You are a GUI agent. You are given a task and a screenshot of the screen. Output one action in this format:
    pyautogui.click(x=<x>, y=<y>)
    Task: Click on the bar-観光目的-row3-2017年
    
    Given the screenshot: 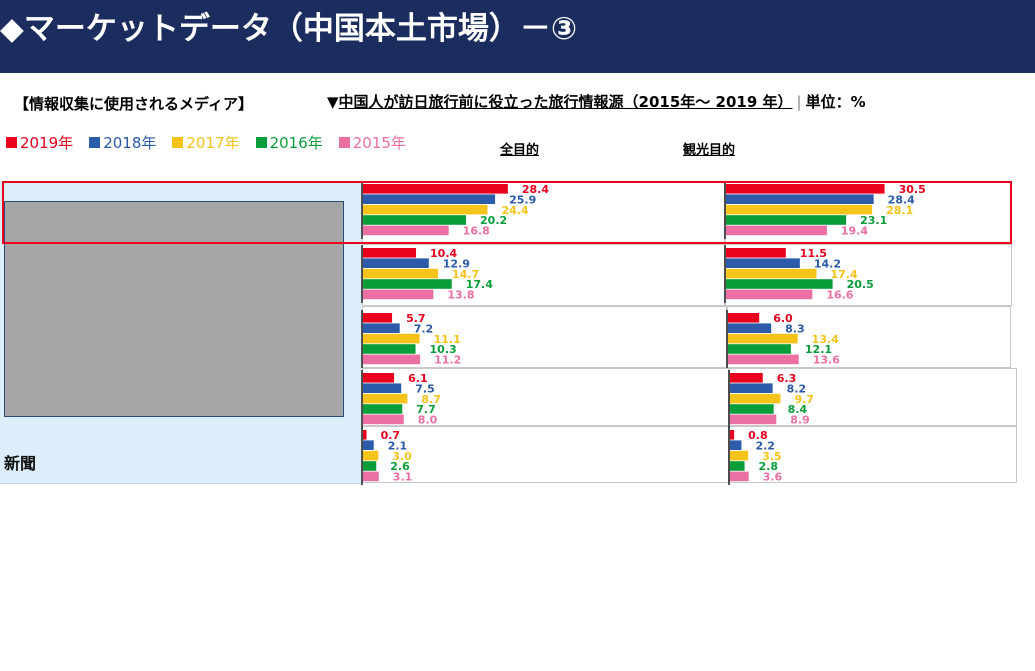 What is the action you would take?
    pyautogui.click(x=763, y=338)
    